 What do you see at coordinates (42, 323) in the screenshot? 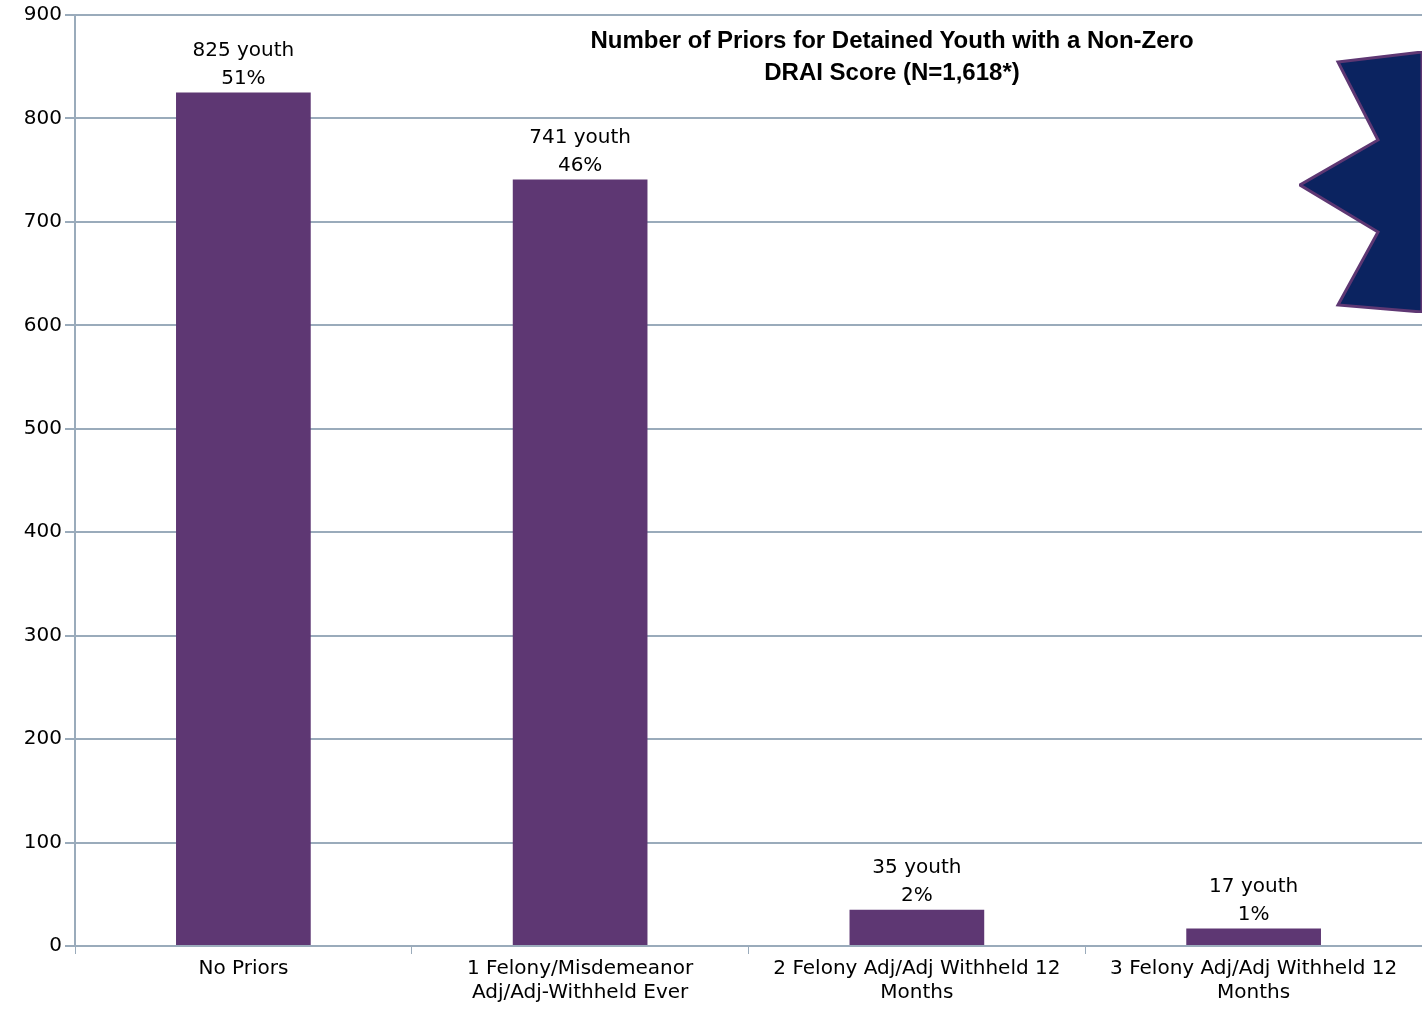
I see `y-tick-label: 600` at bounding box center [42, 323].